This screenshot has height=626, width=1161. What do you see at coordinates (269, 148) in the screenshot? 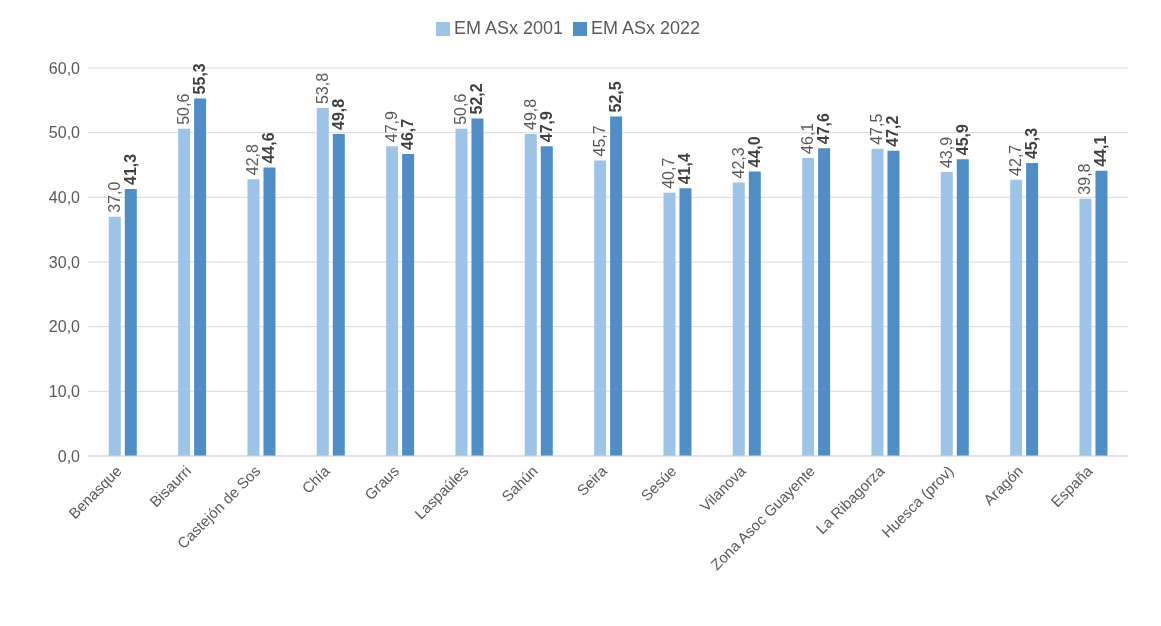
I see `data-label: 44,6` at bounding box center [269, 148].